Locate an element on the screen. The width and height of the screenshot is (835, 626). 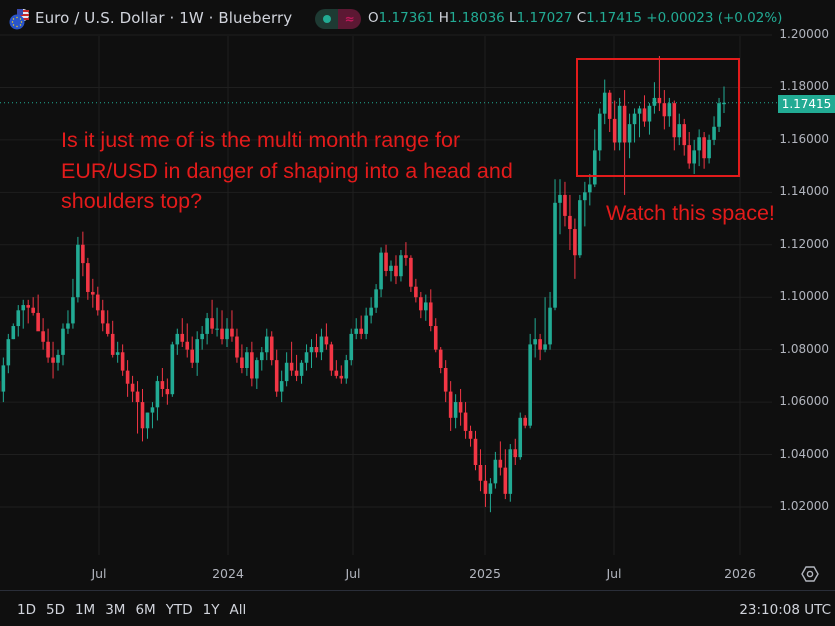
time-axis-label: 2026 is located at coordinates (740, 573).